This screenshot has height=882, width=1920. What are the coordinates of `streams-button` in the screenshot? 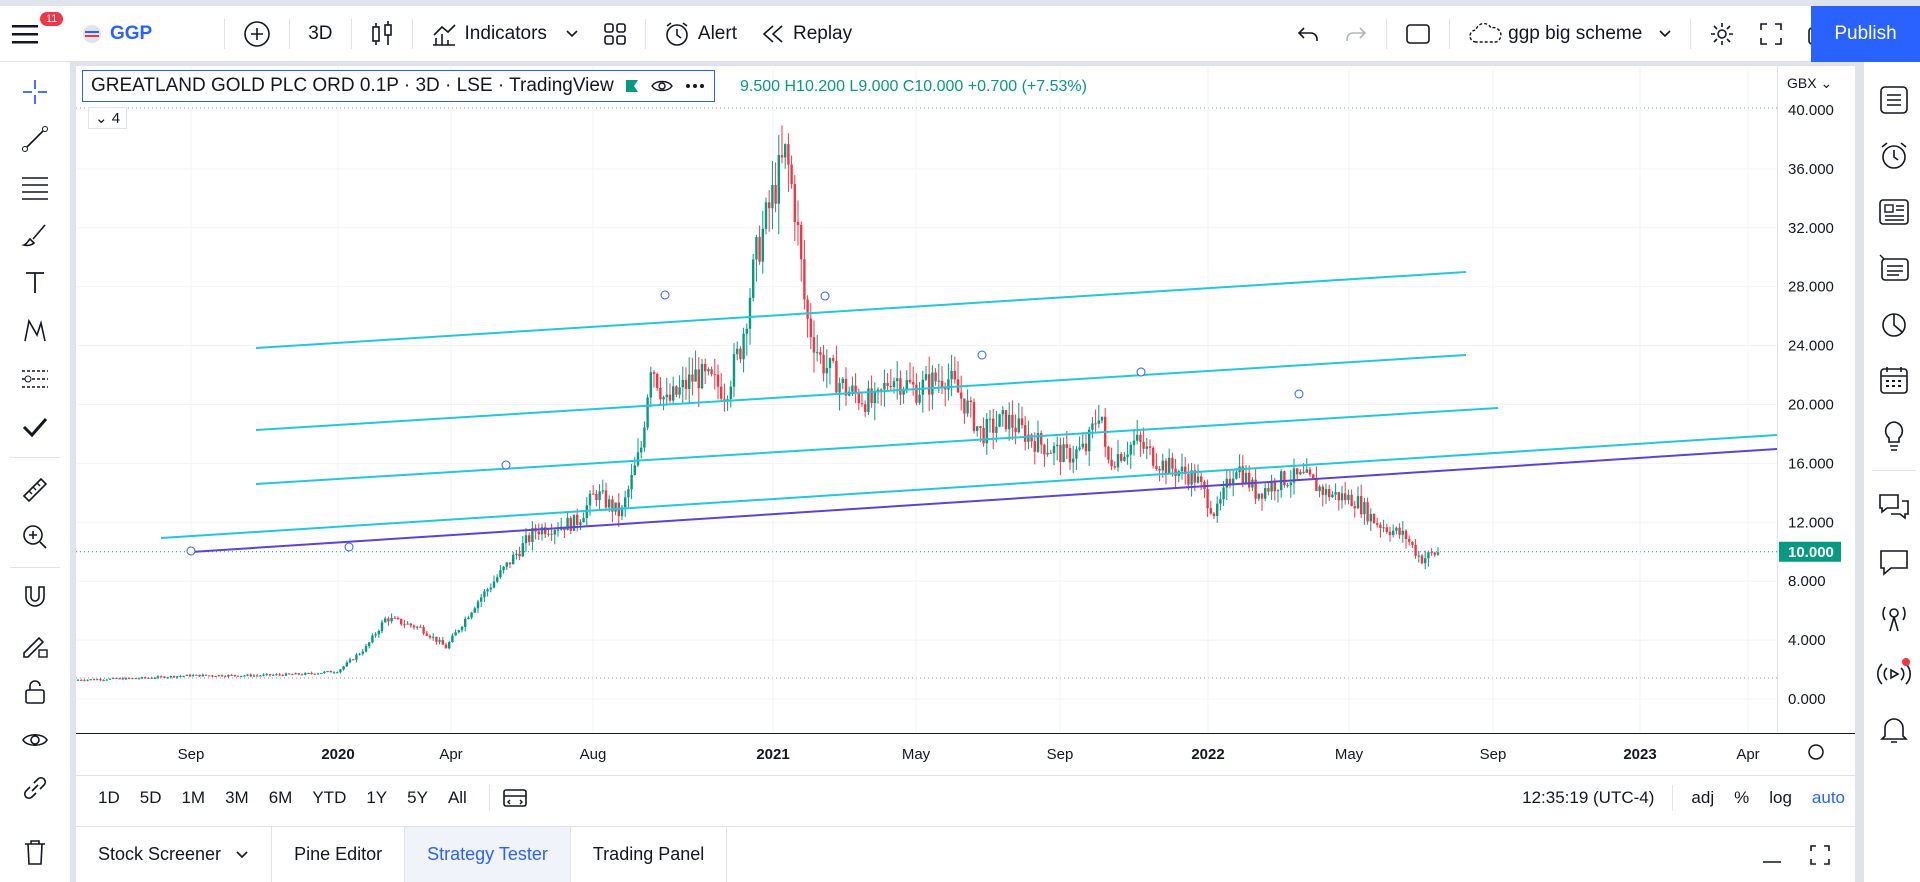 It's located at (1894, 618).